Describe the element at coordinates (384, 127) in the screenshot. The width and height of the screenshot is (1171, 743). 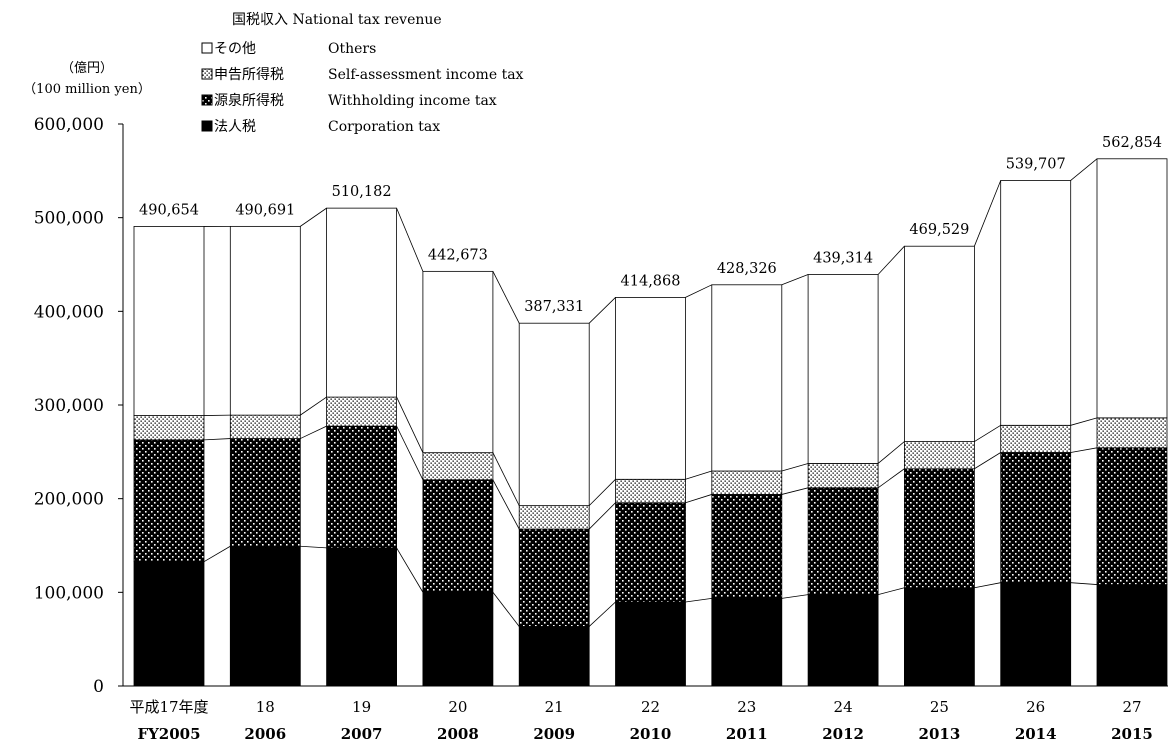
I see `legend-label-en: Corporation tax` at that location.